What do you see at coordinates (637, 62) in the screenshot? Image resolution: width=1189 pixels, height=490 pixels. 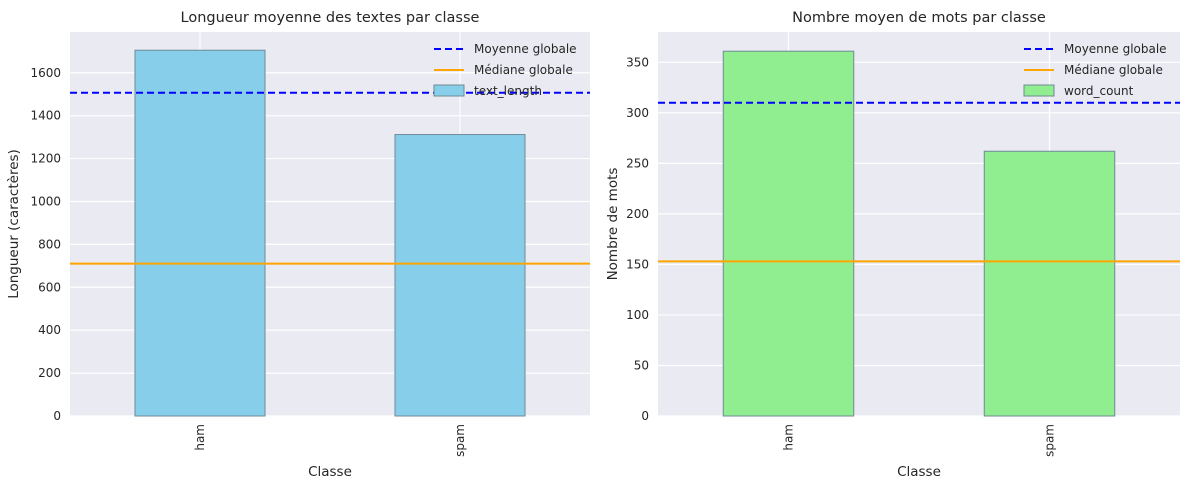 I see `right-y-tick-label: 350` at bounding box center [637, 62].